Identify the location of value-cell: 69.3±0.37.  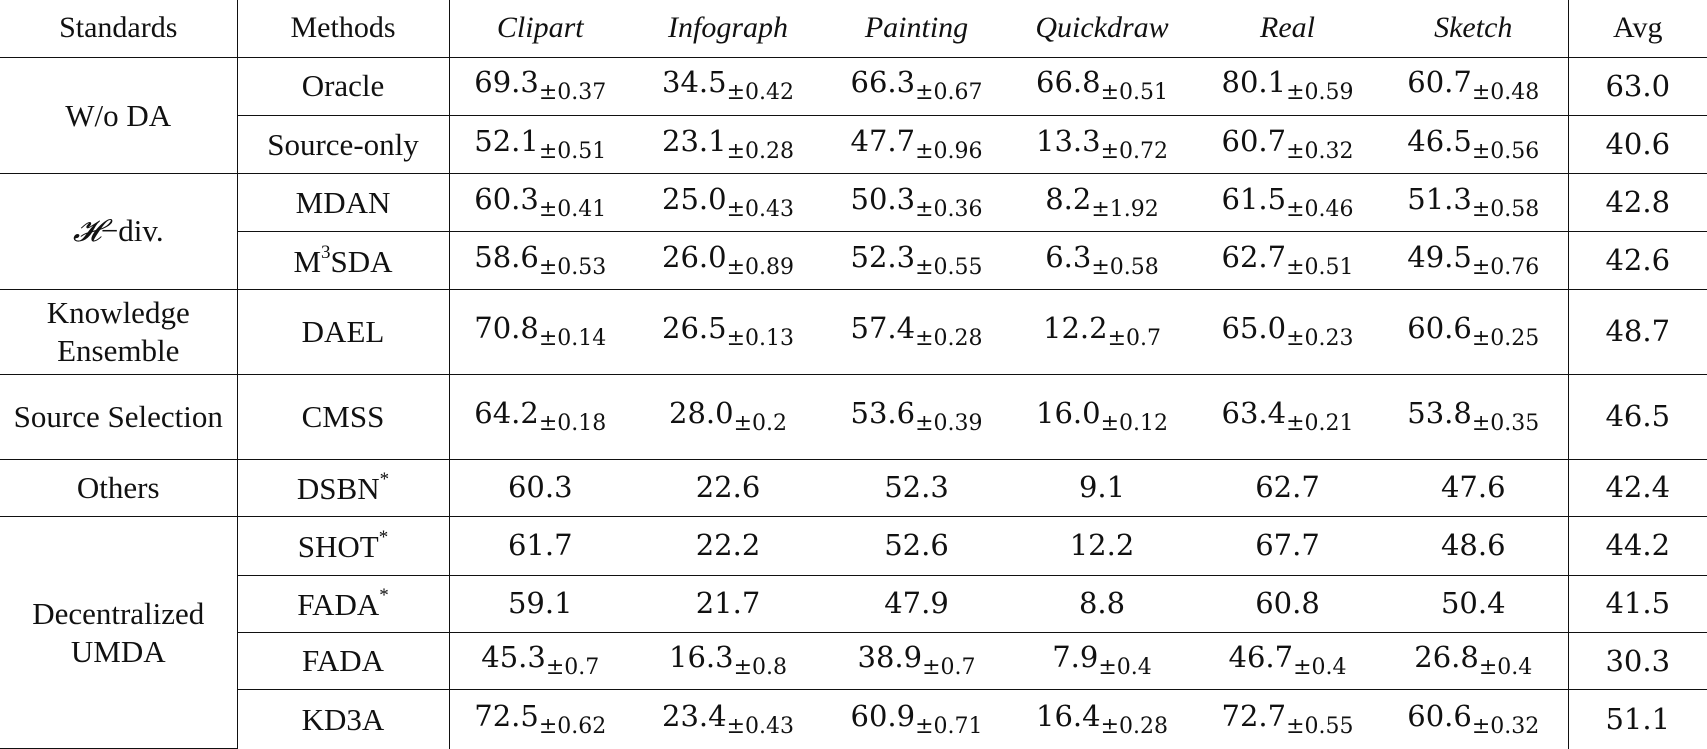
(540, 86).